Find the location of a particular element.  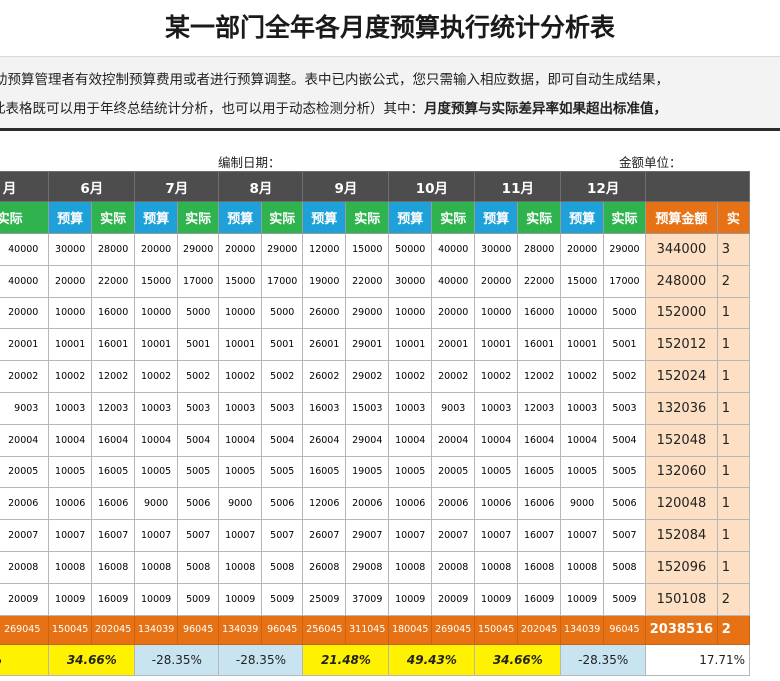

cell-budget: 30000 is located at coordinates (70, 249).